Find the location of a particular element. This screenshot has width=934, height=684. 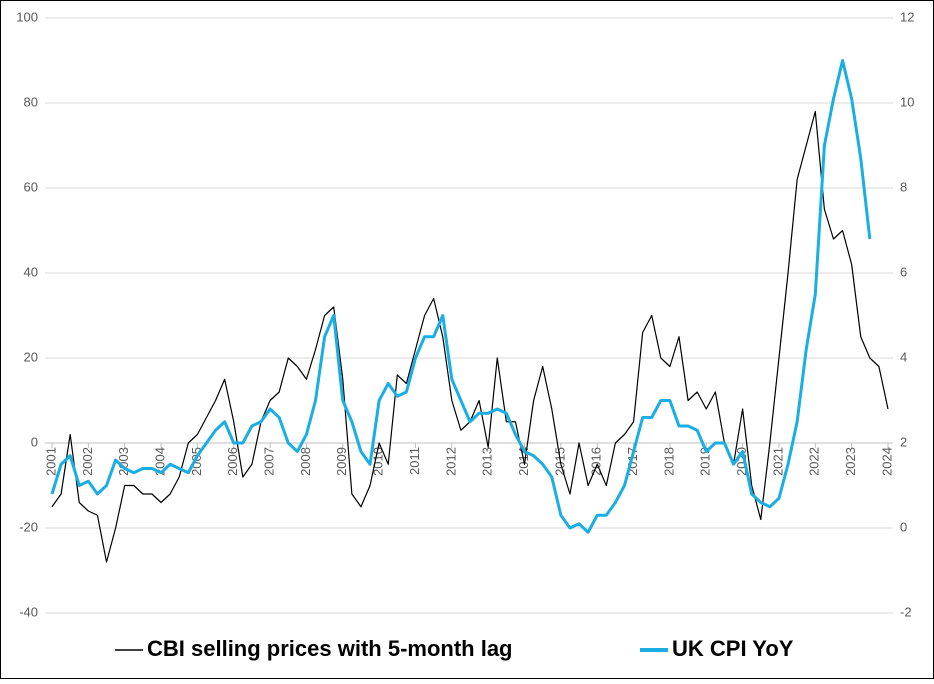

y2-tick-label: 4 is located at coordinates (903, 356).